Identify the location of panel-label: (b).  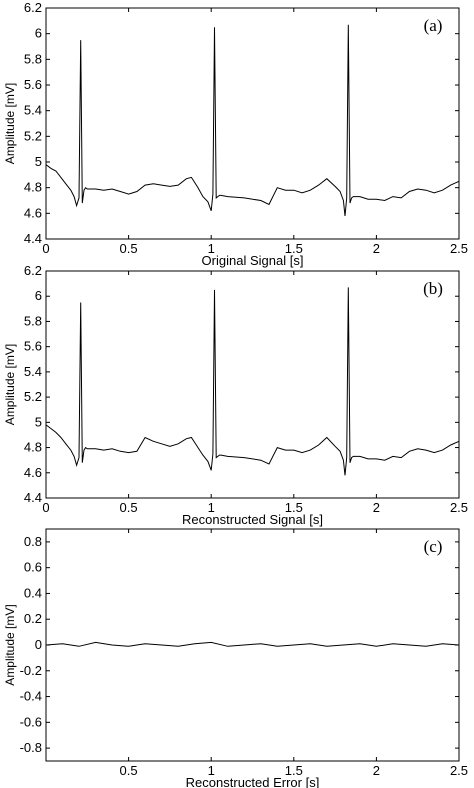
(433, 288).